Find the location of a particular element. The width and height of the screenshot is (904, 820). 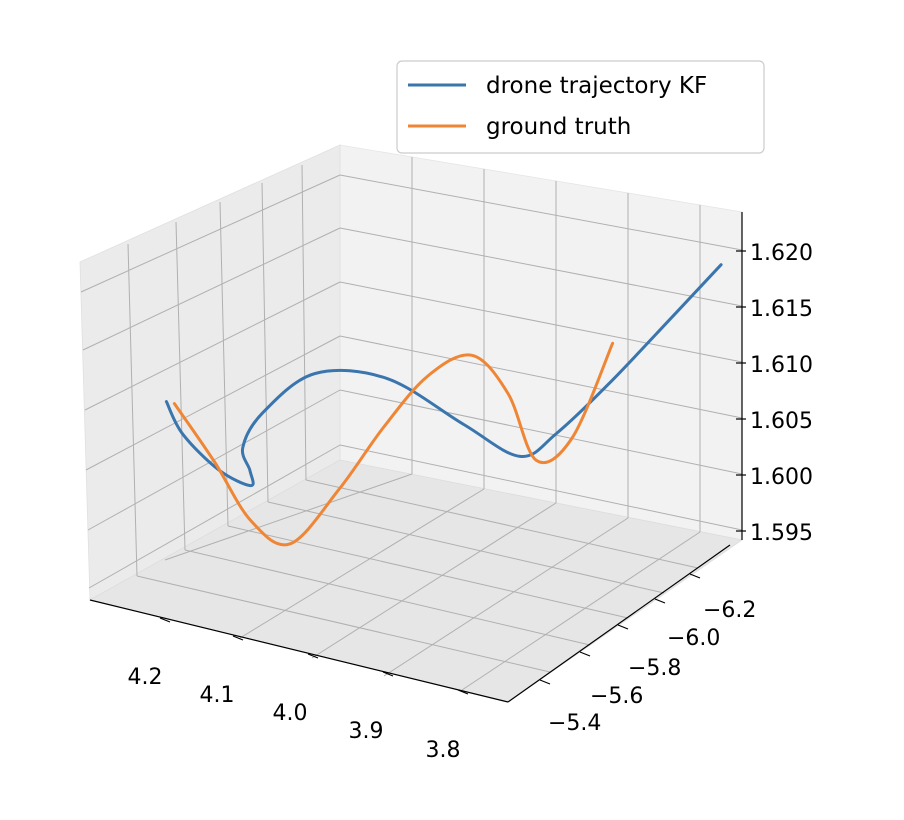

z-tick-label: 1.620 is located at coordinates (781, 253).